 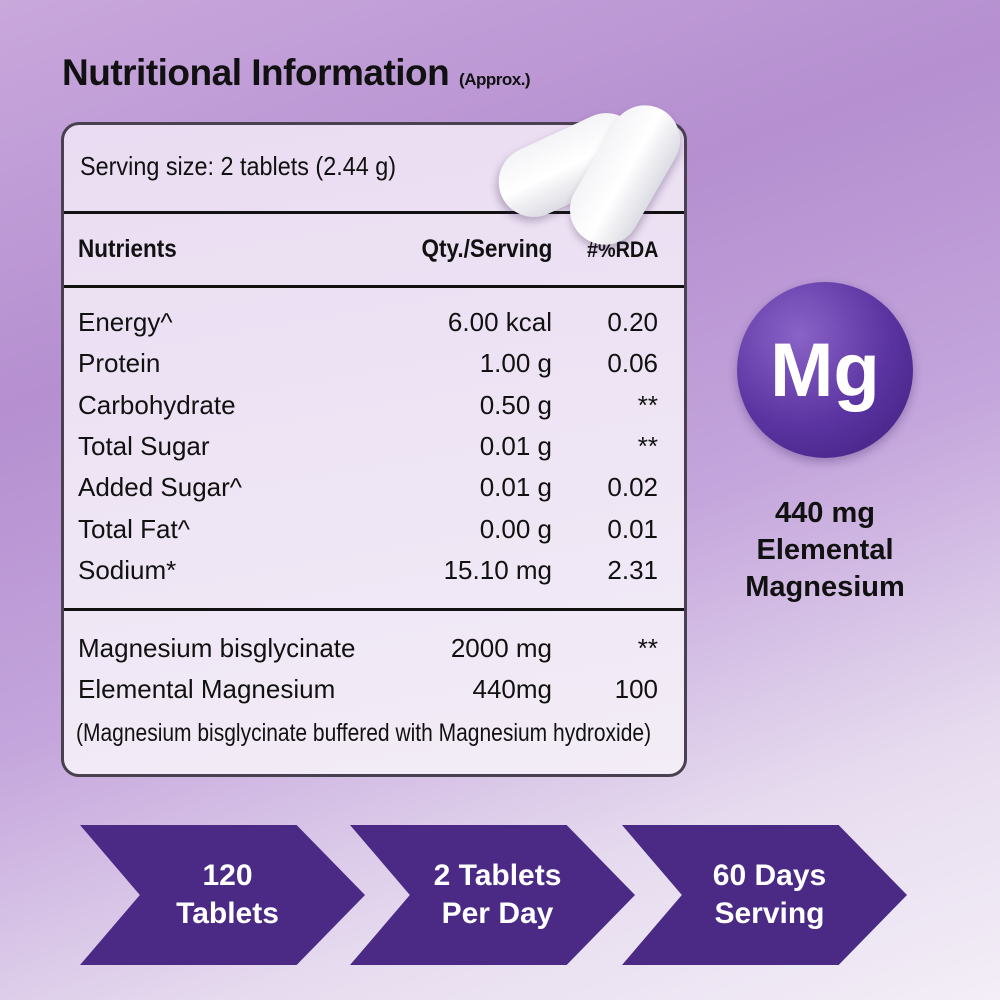 I want to click on cell-d: 0.20, so click(x=632, y=322).